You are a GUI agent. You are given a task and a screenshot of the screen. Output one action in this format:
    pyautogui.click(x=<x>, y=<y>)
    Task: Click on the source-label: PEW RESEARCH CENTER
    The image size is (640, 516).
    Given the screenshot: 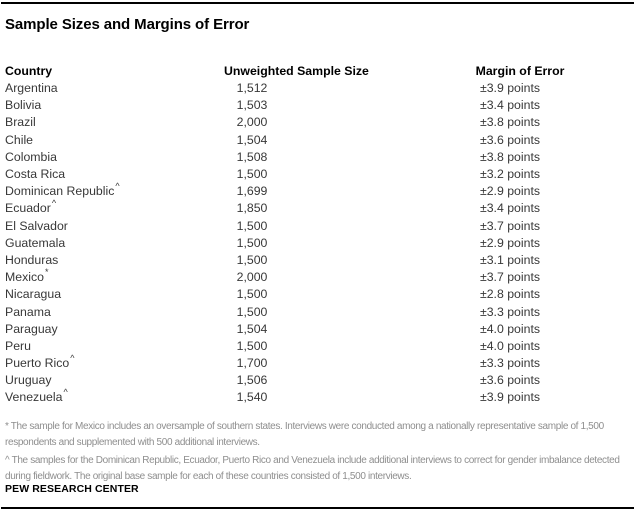 What is the action you would take?
    pyautogui.click(x=72, y=489)
    